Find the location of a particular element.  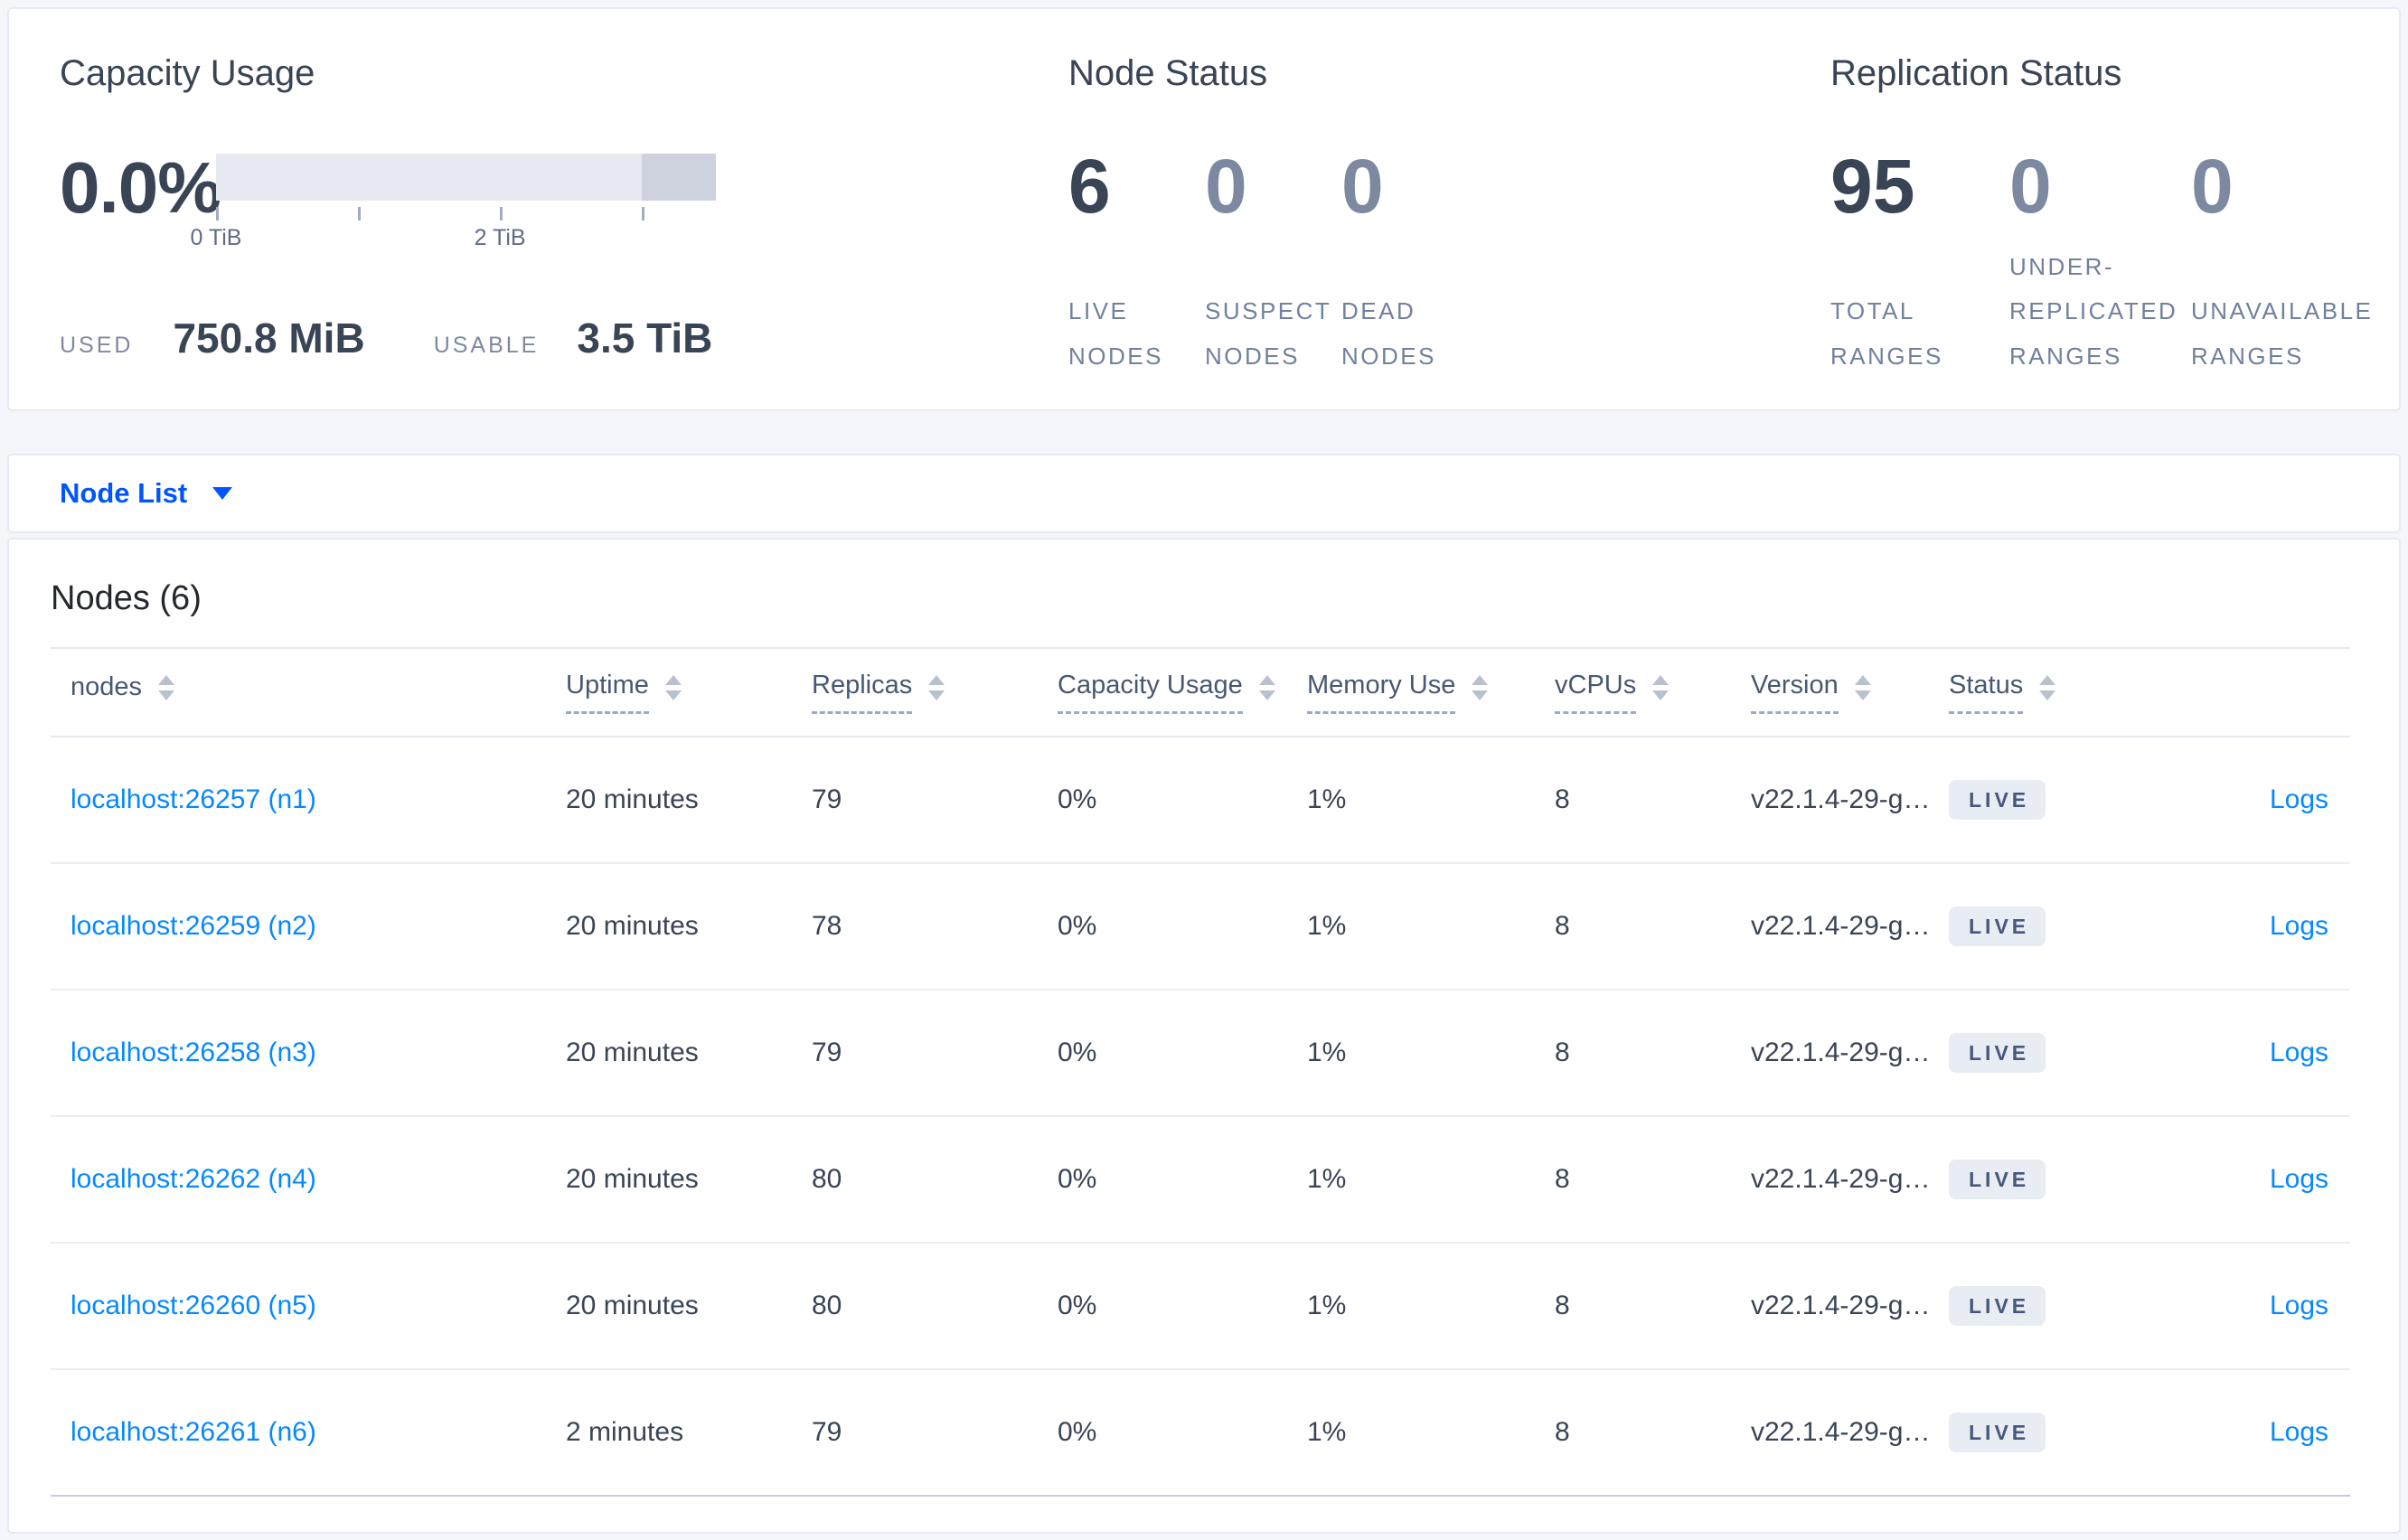

capacity-axis-labels: 0 TiB 2 TiB is located at coordinates (453, 240).